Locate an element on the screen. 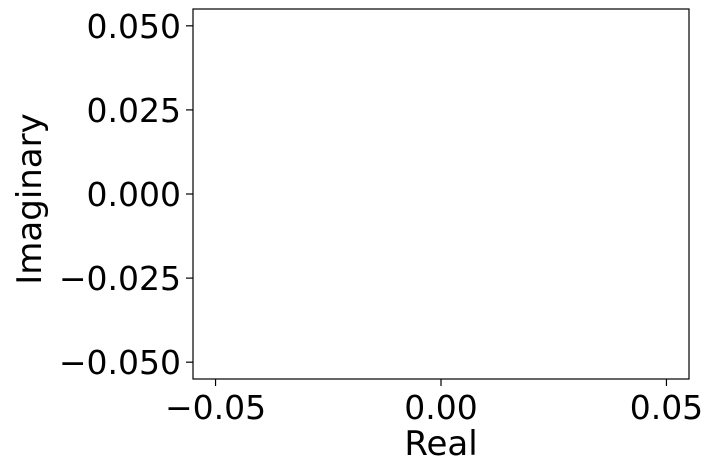  x-tick-label: 0.00 is located at coordinates (440, 407).